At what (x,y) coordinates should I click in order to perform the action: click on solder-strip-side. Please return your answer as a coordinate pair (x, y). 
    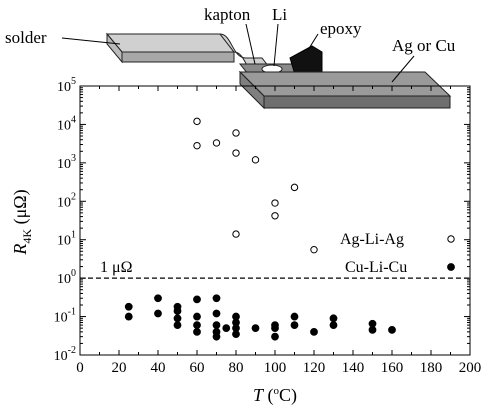
    Looking at the image, I should click on (178, 57).